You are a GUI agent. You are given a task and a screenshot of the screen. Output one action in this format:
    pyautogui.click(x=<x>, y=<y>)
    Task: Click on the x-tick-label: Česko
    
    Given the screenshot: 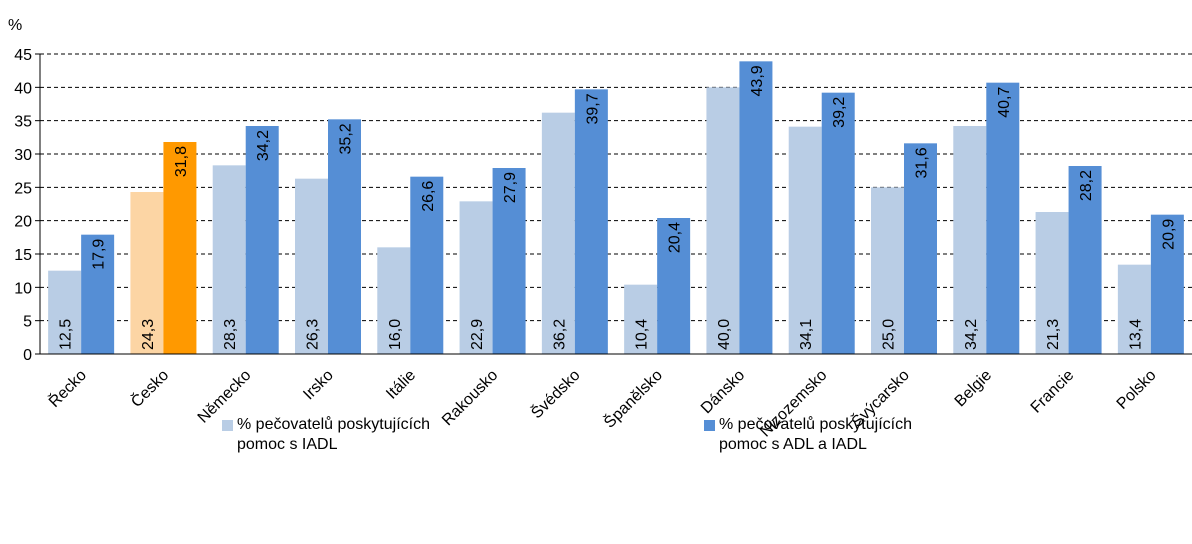 What is the action you would take?
    pyautogui.click(x=150, y=388)
    